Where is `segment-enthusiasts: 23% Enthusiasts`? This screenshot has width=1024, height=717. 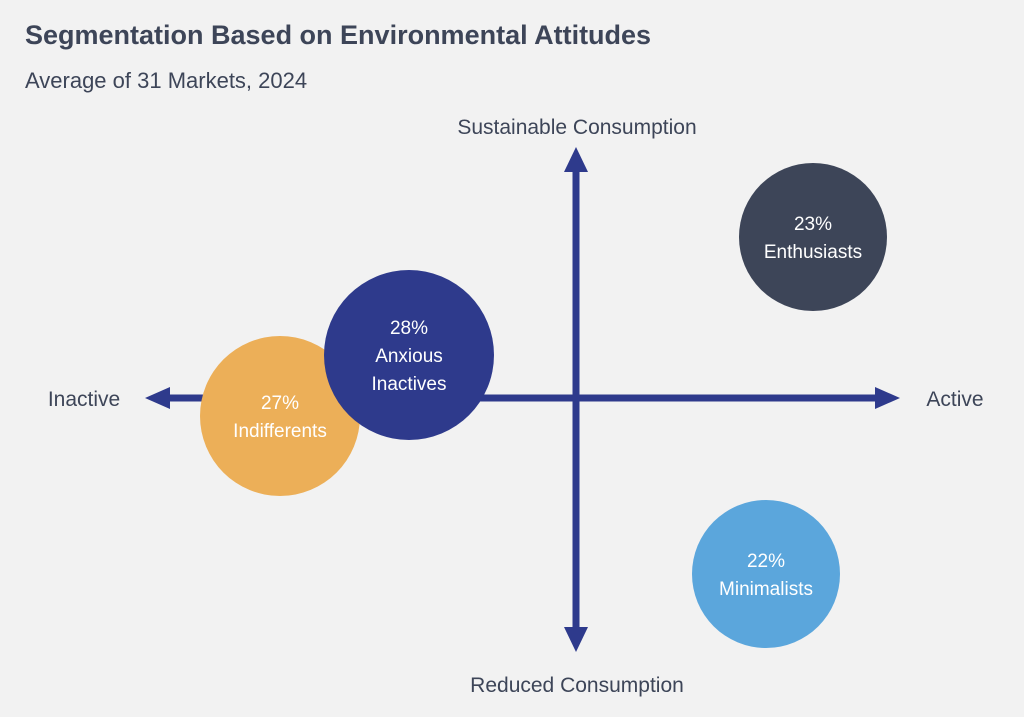 segment-enthusiasts: 23% Enthusiasts is located at coordinates (813, 237).